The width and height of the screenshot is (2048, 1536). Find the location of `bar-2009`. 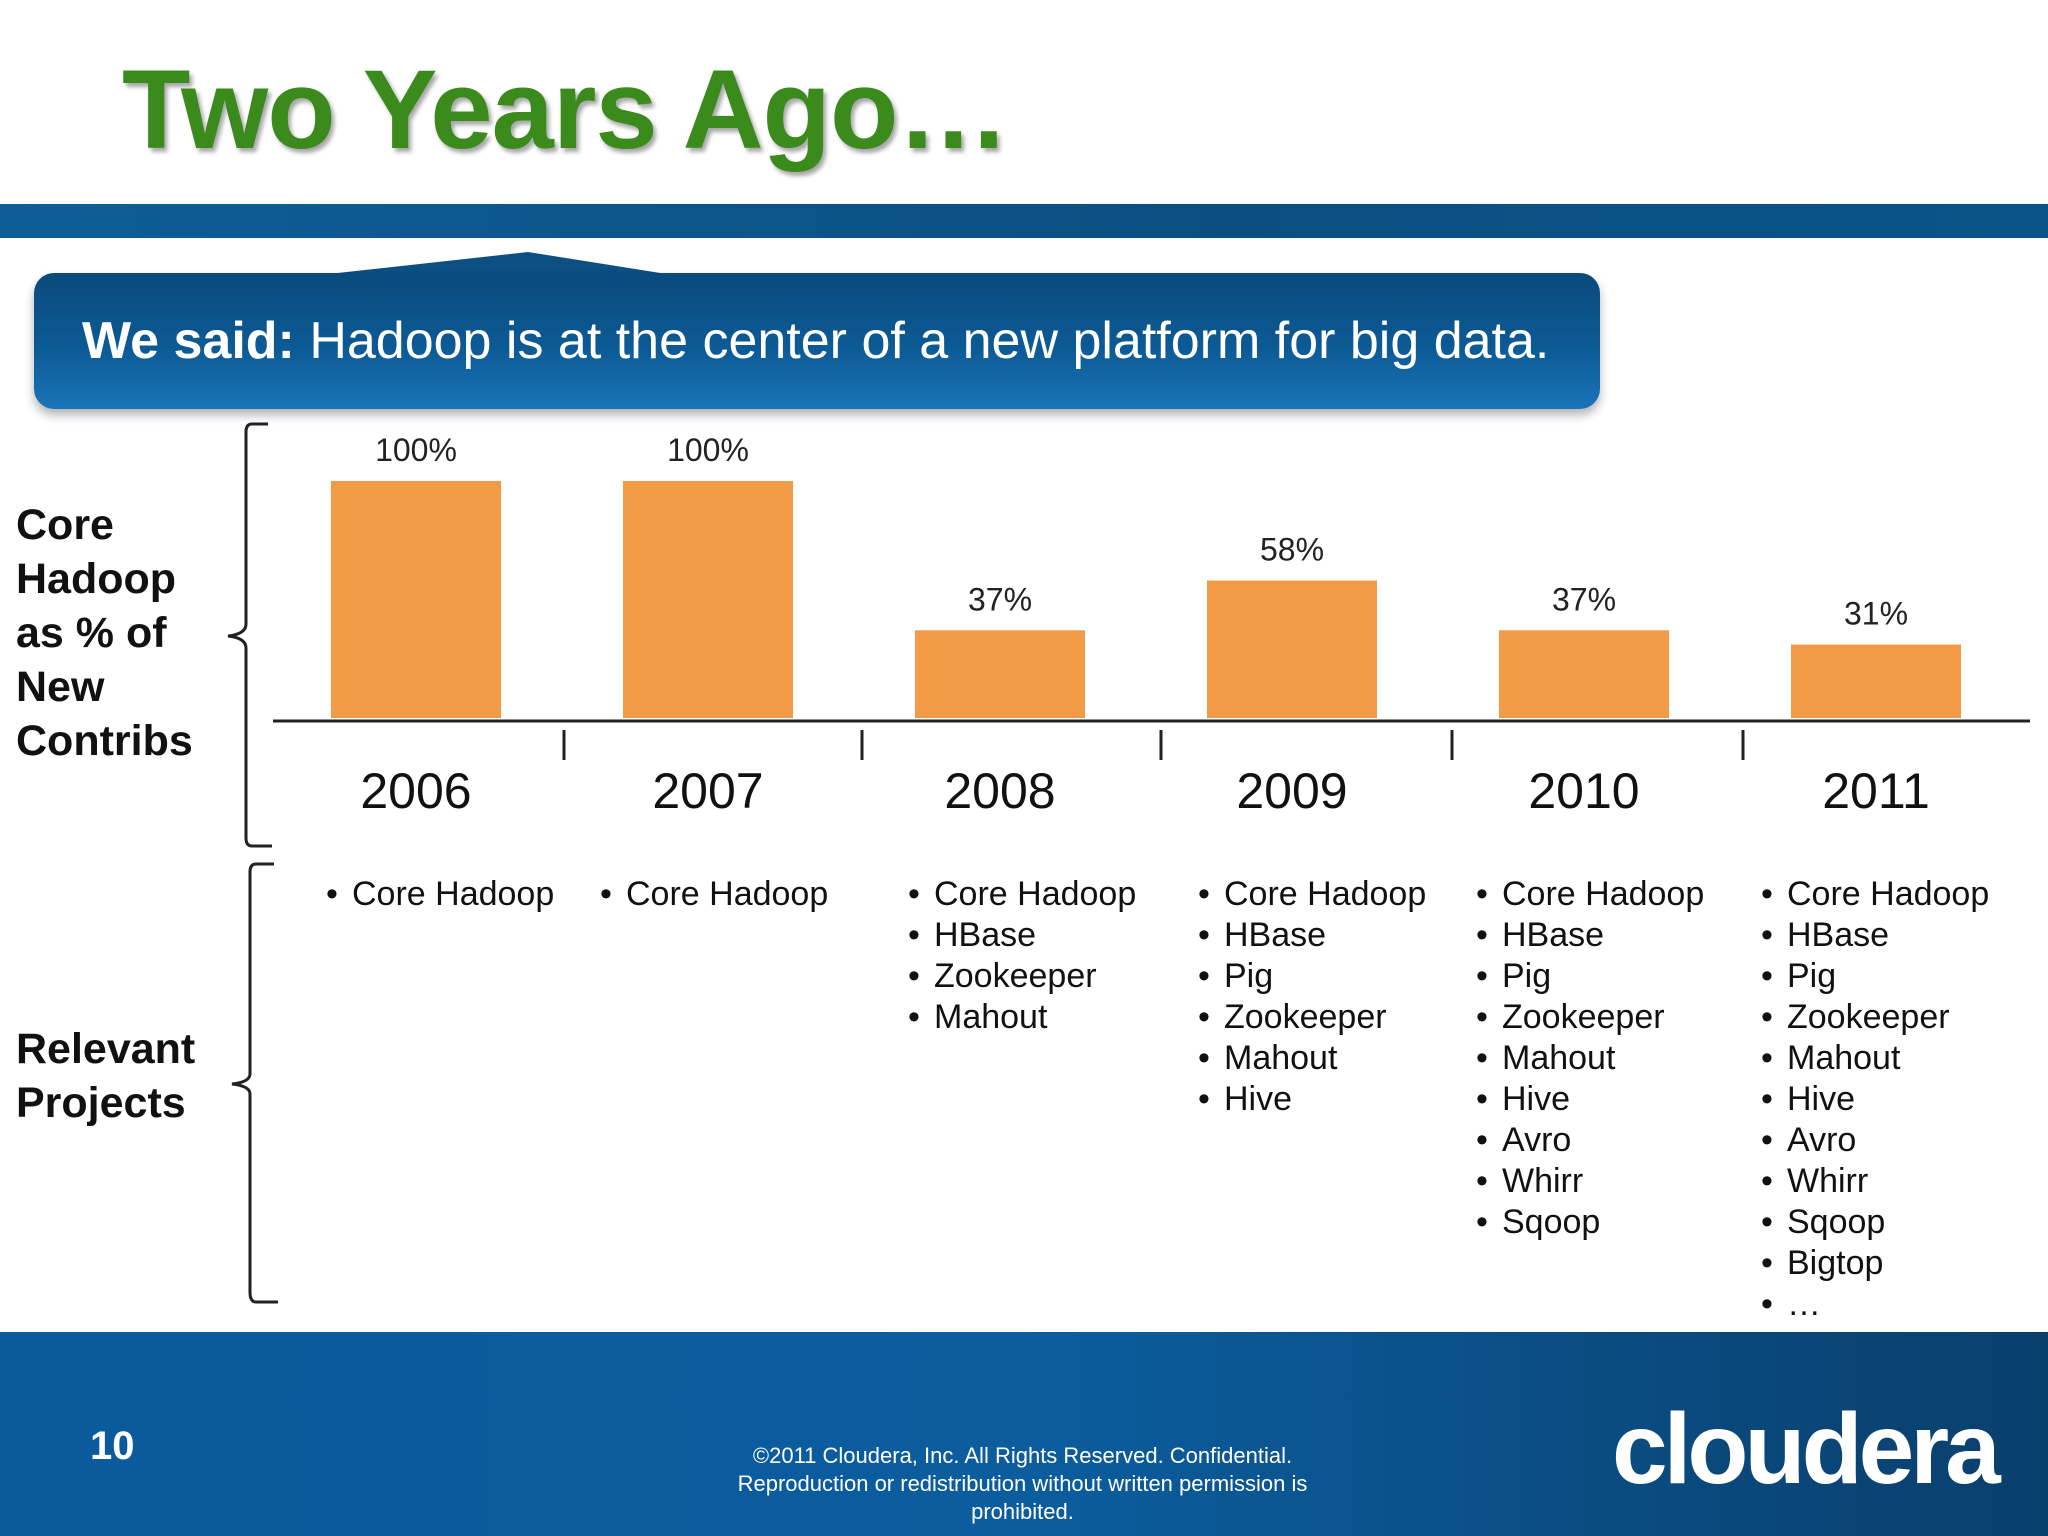

bar-2009 is located at coordinates (1292, 649).